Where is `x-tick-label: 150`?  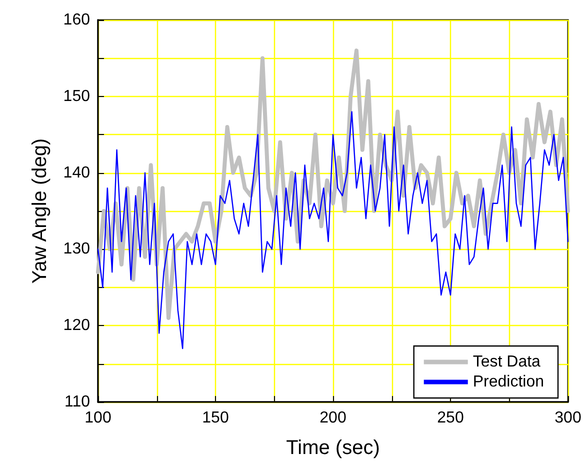
x-tick-label: 150 is located at coordinates (215, 418).